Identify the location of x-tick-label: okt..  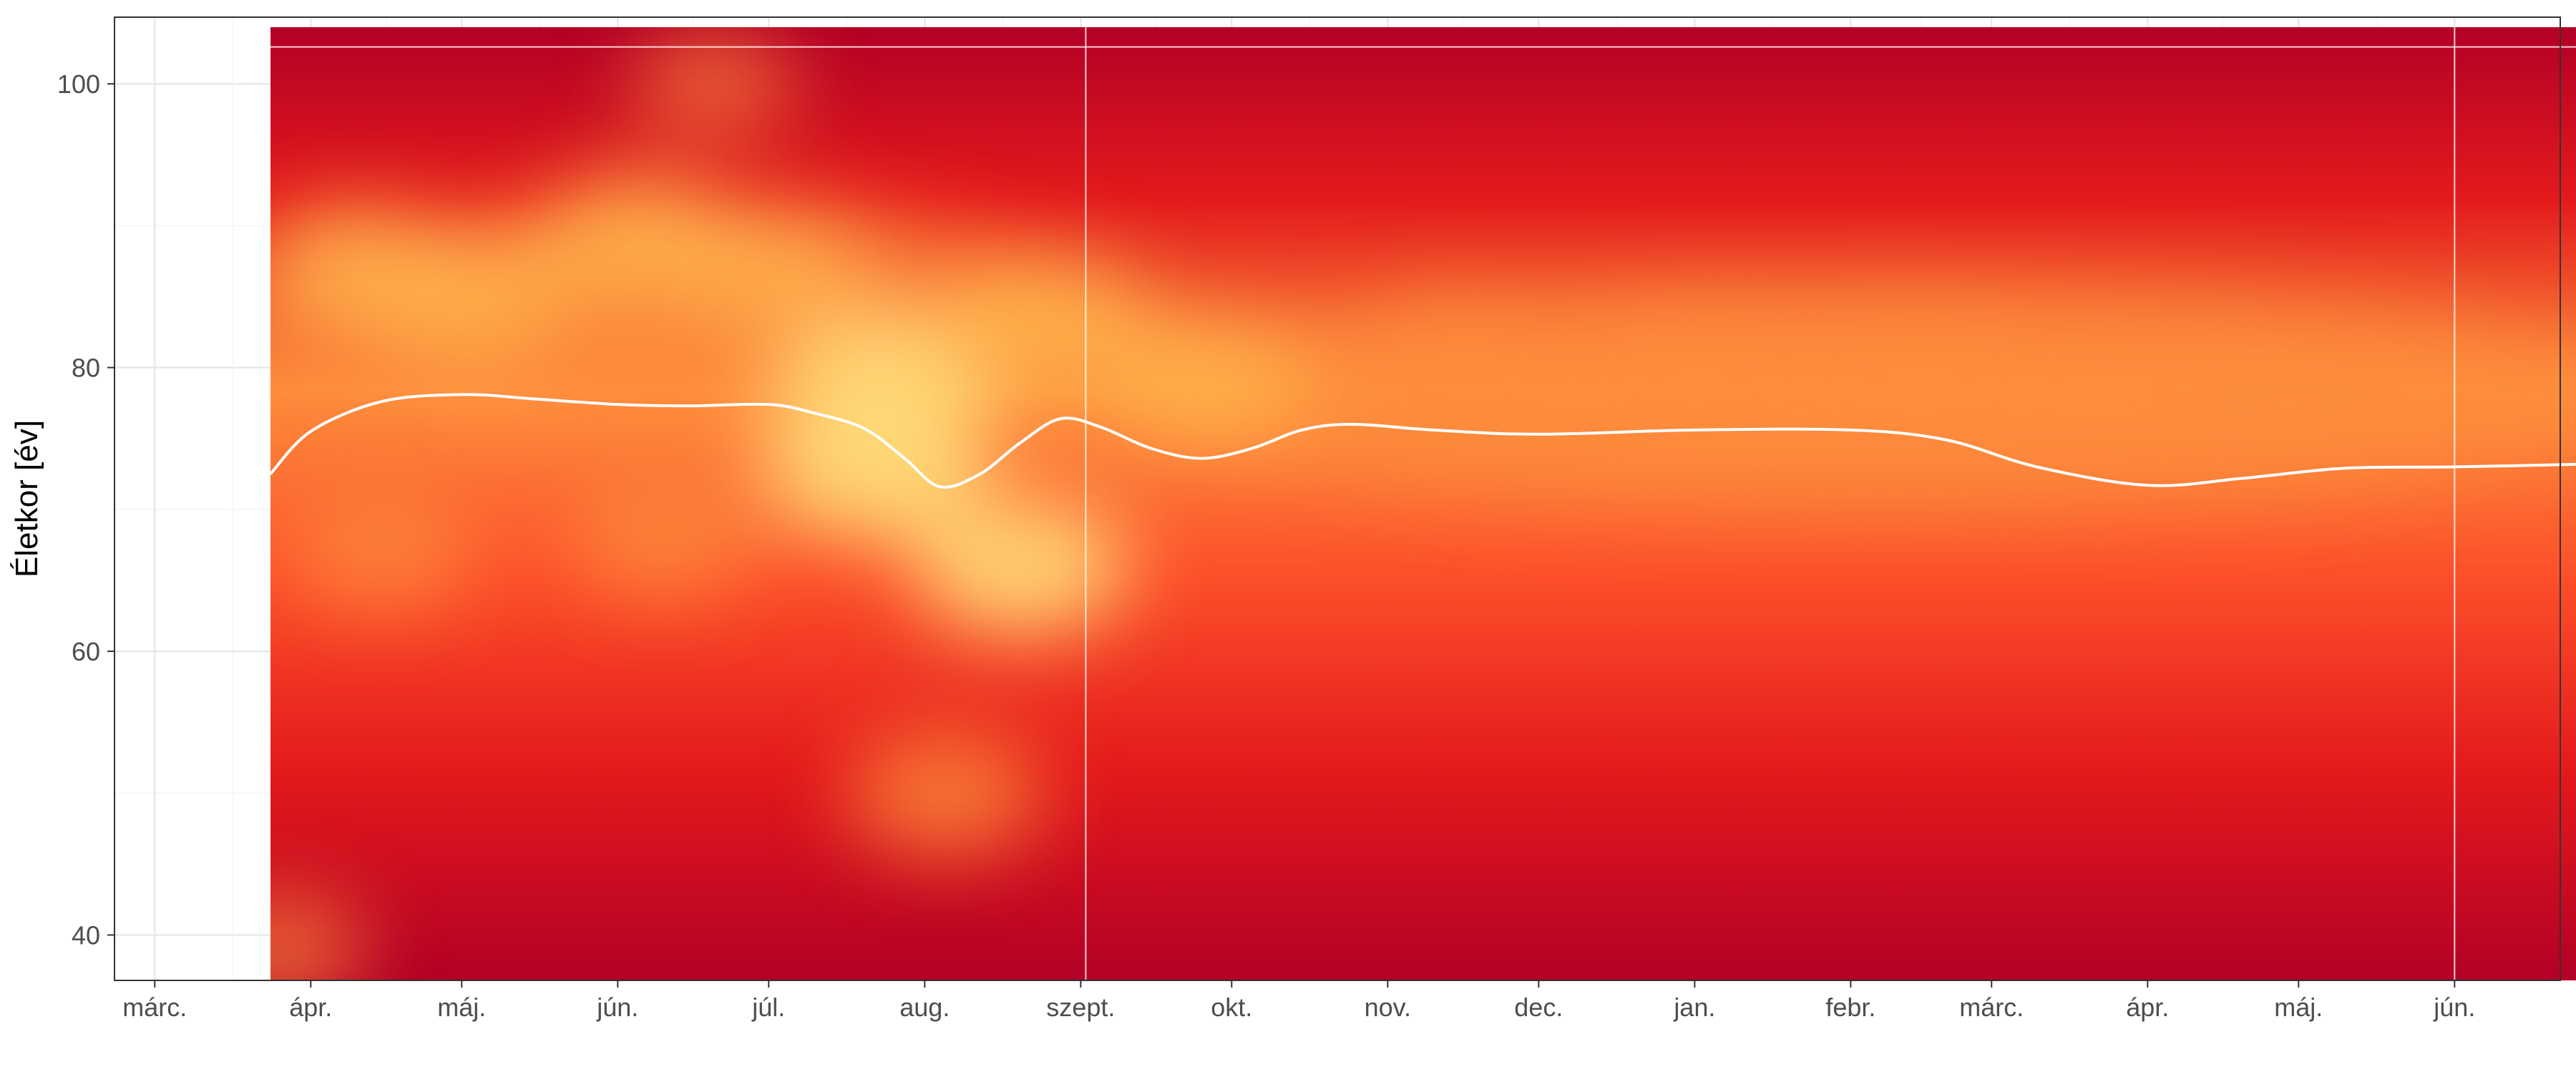
(1231, 1007).